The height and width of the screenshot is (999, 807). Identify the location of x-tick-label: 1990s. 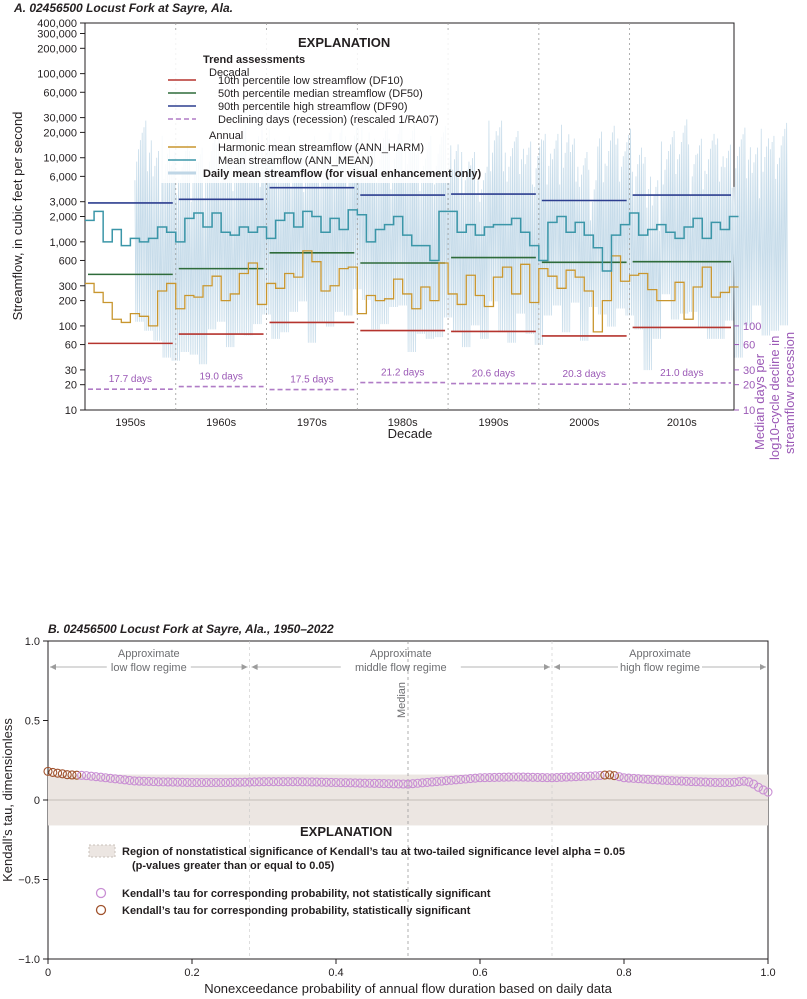
(493, 423).